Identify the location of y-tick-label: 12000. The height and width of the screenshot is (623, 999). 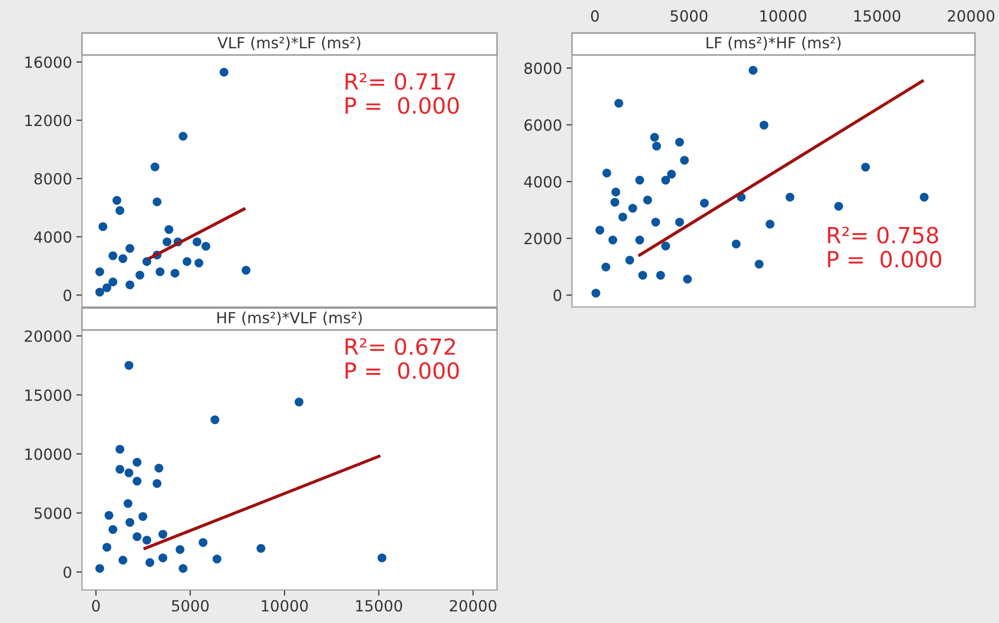
(48, 120).